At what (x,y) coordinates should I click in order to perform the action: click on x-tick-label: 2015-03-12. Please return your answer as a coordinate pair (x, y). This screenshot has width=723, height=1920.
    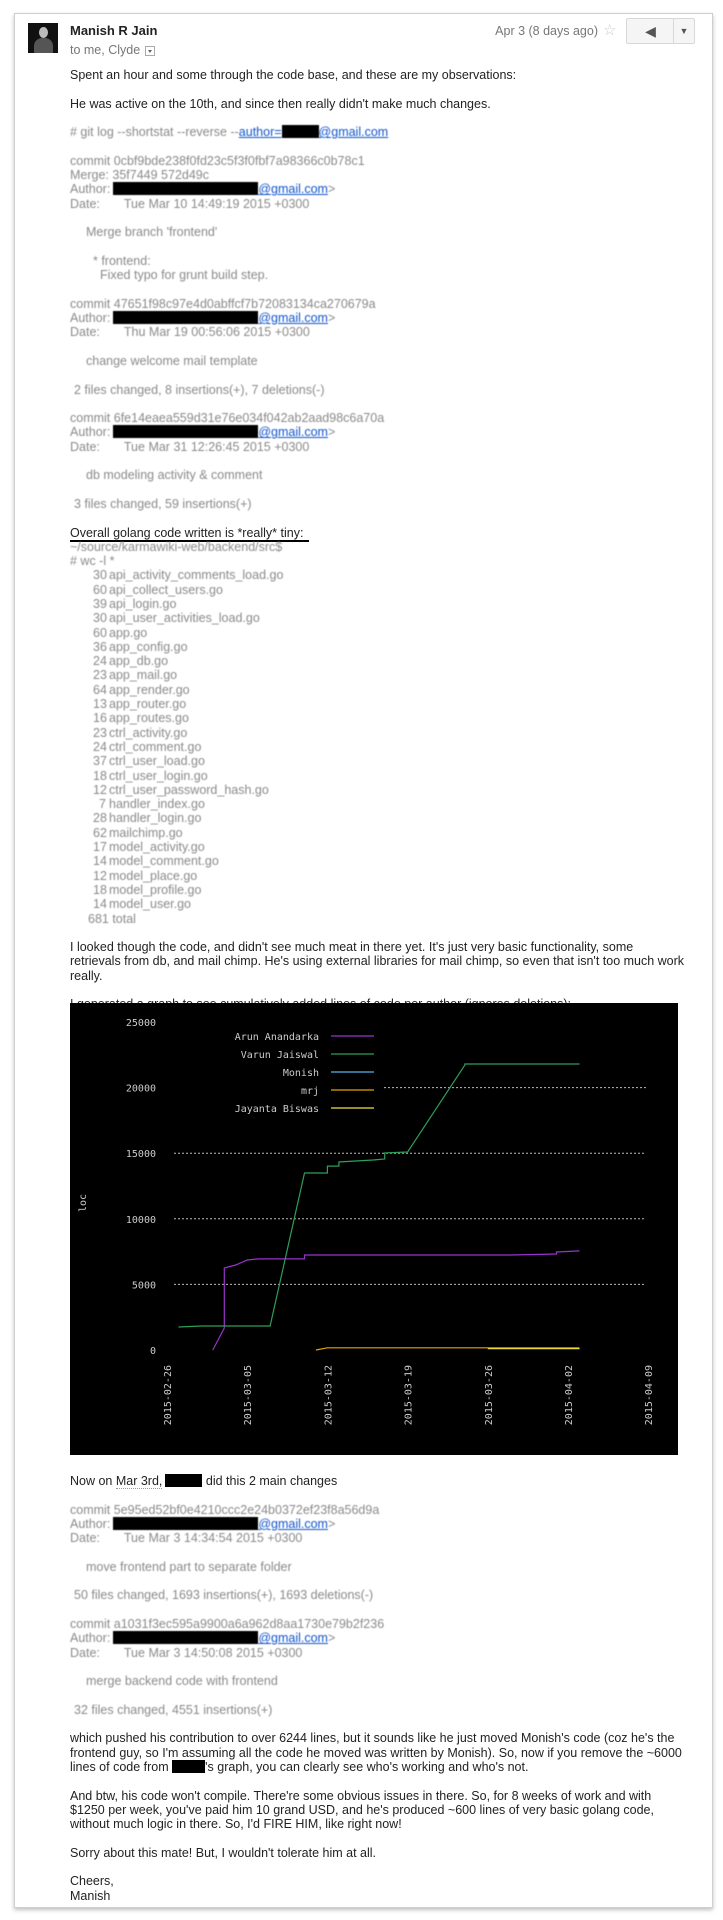
    Looking at the image, I should click on (328, 1395).